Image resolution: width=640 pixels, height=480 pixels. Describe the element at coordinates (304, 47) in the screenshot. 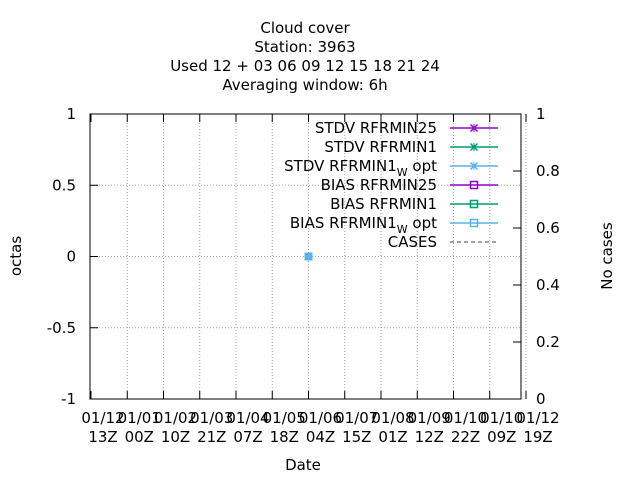

I see `title-line: Station: 3963` at that location.